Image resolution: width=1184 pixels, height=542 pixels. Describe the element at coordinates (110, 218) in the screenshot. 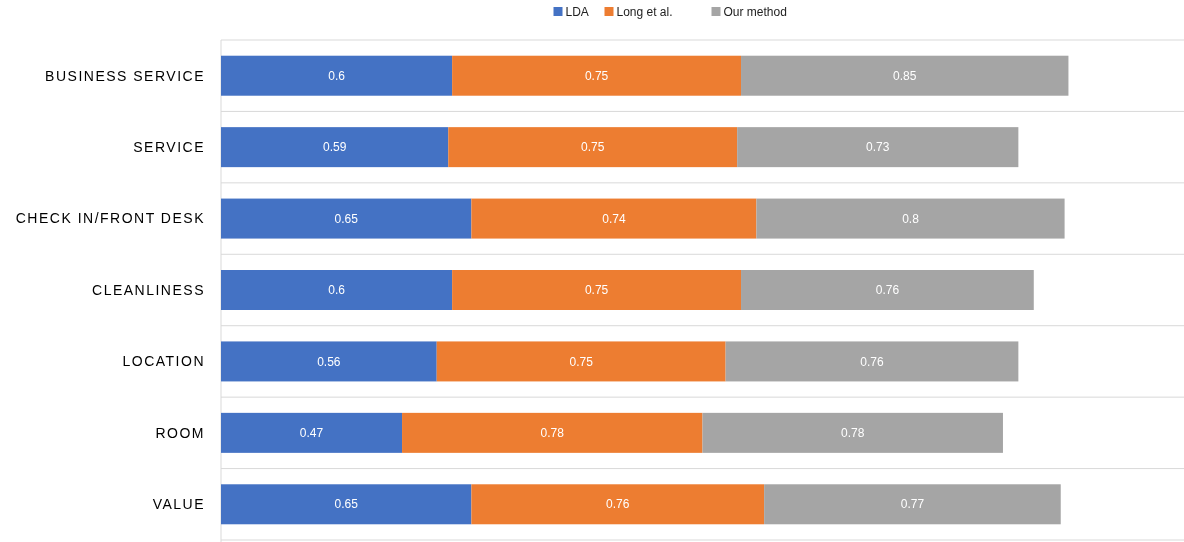

I see `y-tick-label: CHECK IN/FRONT DESK` at that location.